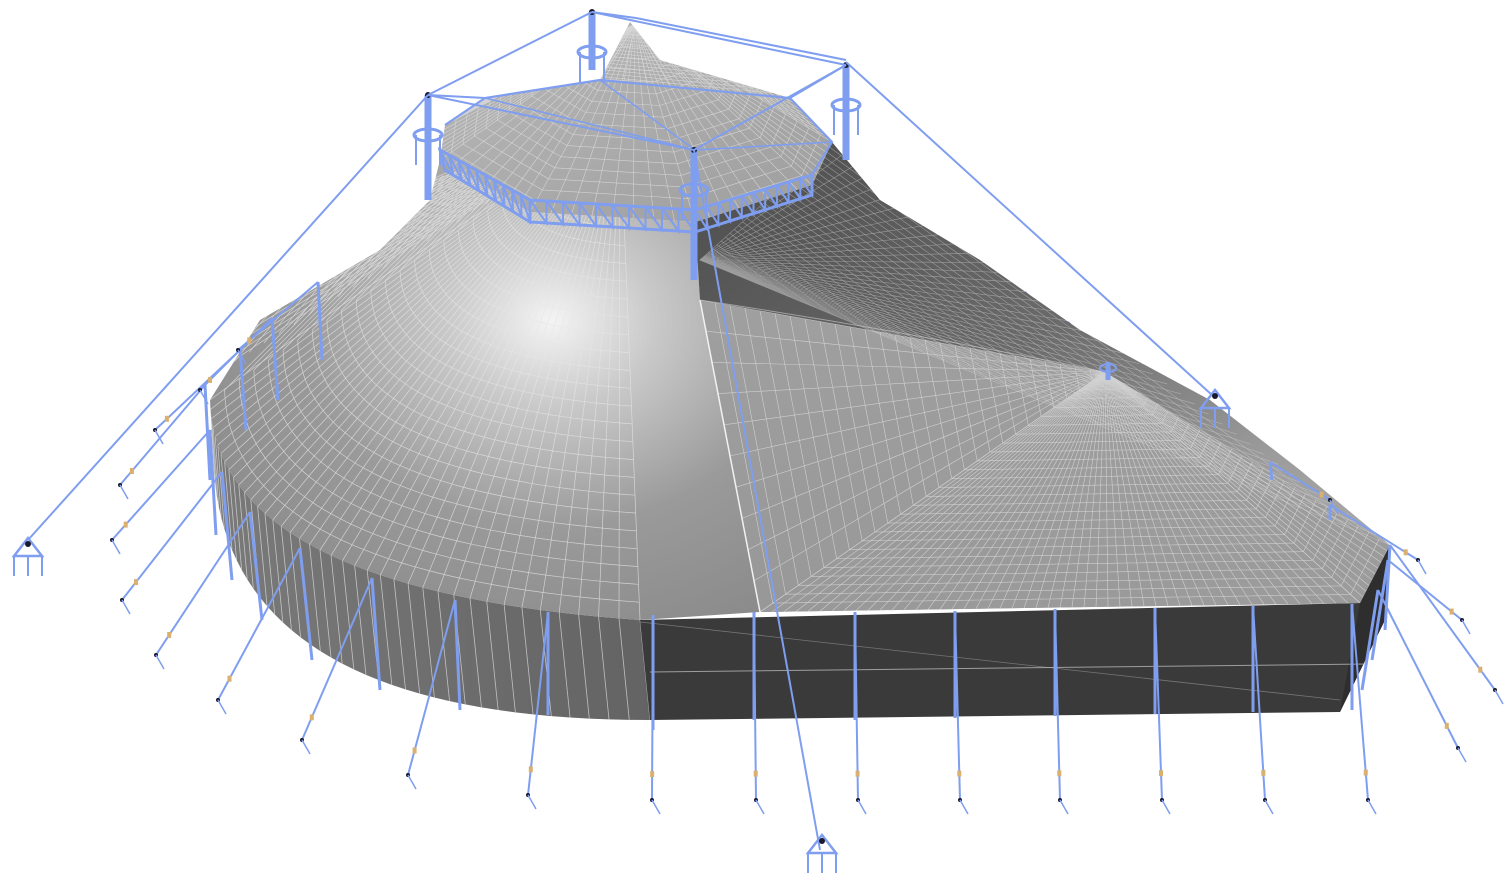 Image resolution: width=1512 pixels, height=884 pixels. I want to click on mast-right-rear, so click(846, 111).